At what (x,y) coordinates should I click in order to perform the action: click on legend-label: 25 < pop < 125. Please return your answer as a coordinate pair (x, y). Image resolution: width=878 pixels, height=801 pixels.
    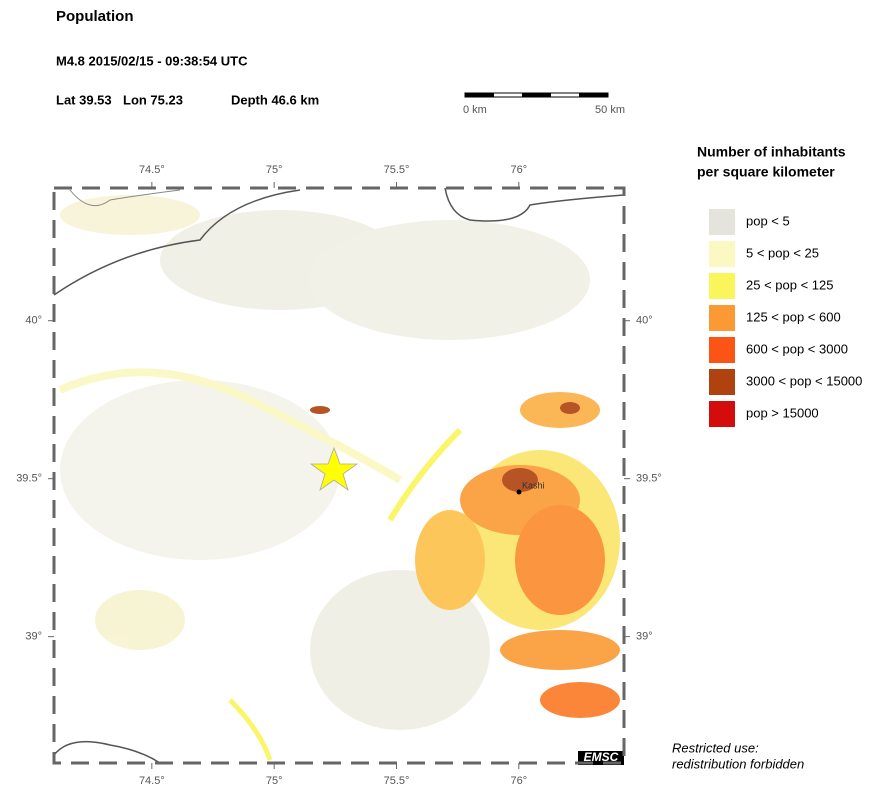
    Looking at the image, I should click on (789, 284).